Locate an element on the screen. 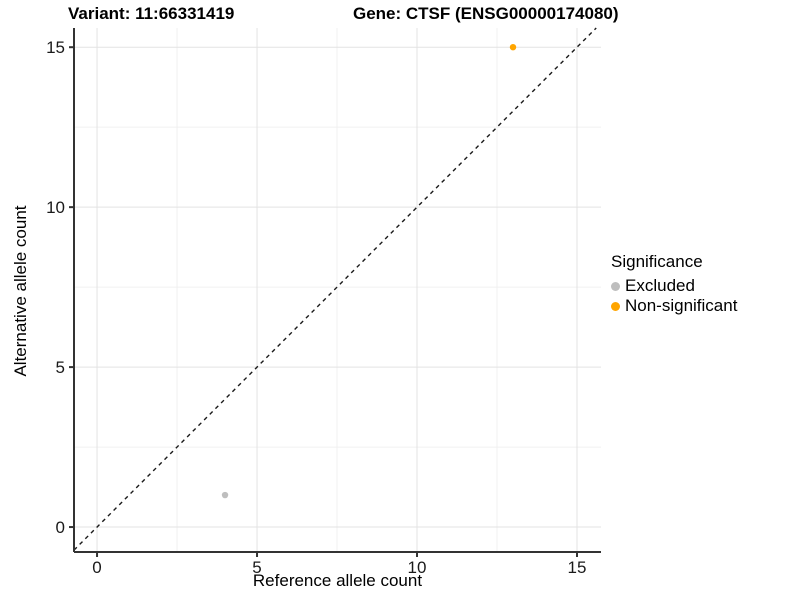 This screenshot has height=600, width=800. legend-item-non-significant: Non-significant is located at coordinates (674, 306).